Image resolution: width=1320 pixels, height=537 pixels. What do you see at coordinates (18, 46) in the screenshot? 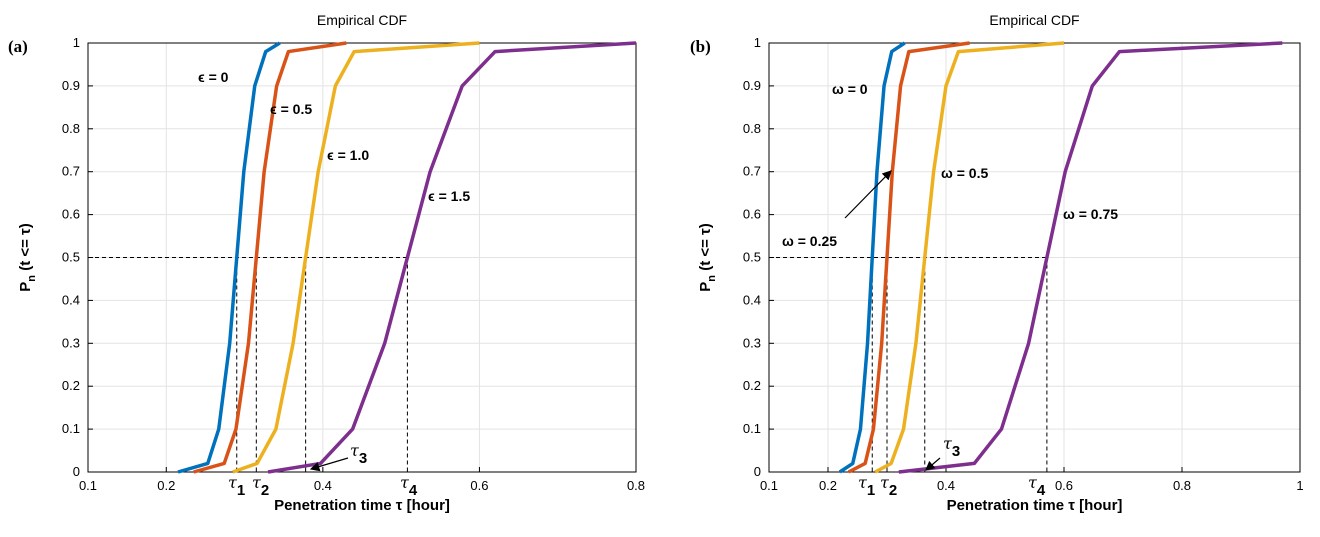
I see `panel-label: (a)` at bounding box center [18, 46].